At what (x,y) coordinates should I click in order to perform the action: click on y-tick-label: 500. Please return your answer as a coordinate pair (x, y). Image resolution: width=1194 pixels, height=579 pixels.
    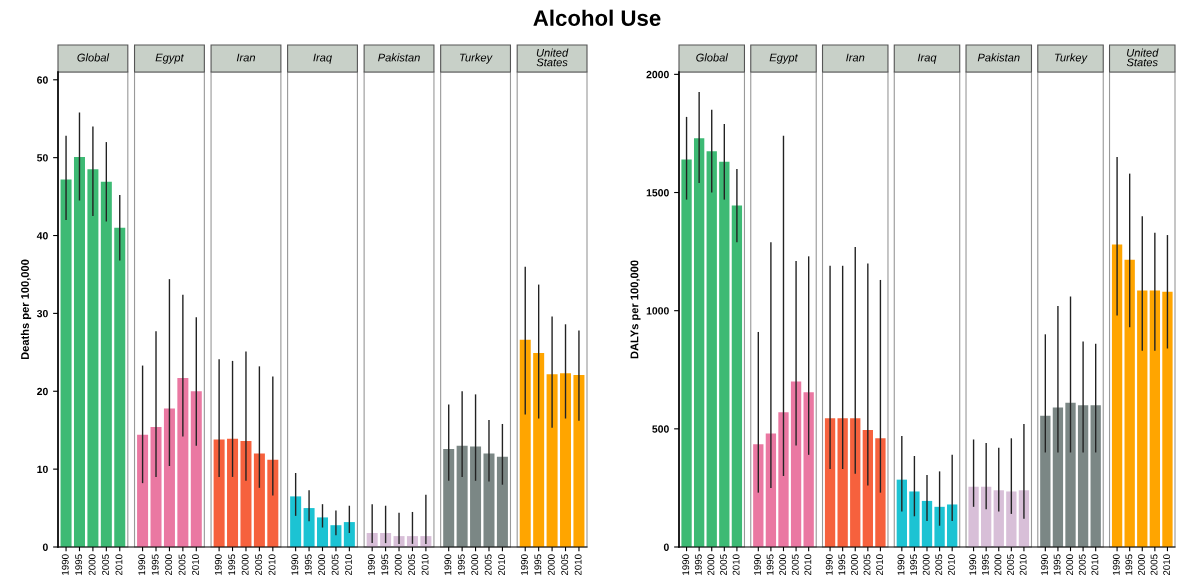
    Looking at the image, I should click on (660, 429).